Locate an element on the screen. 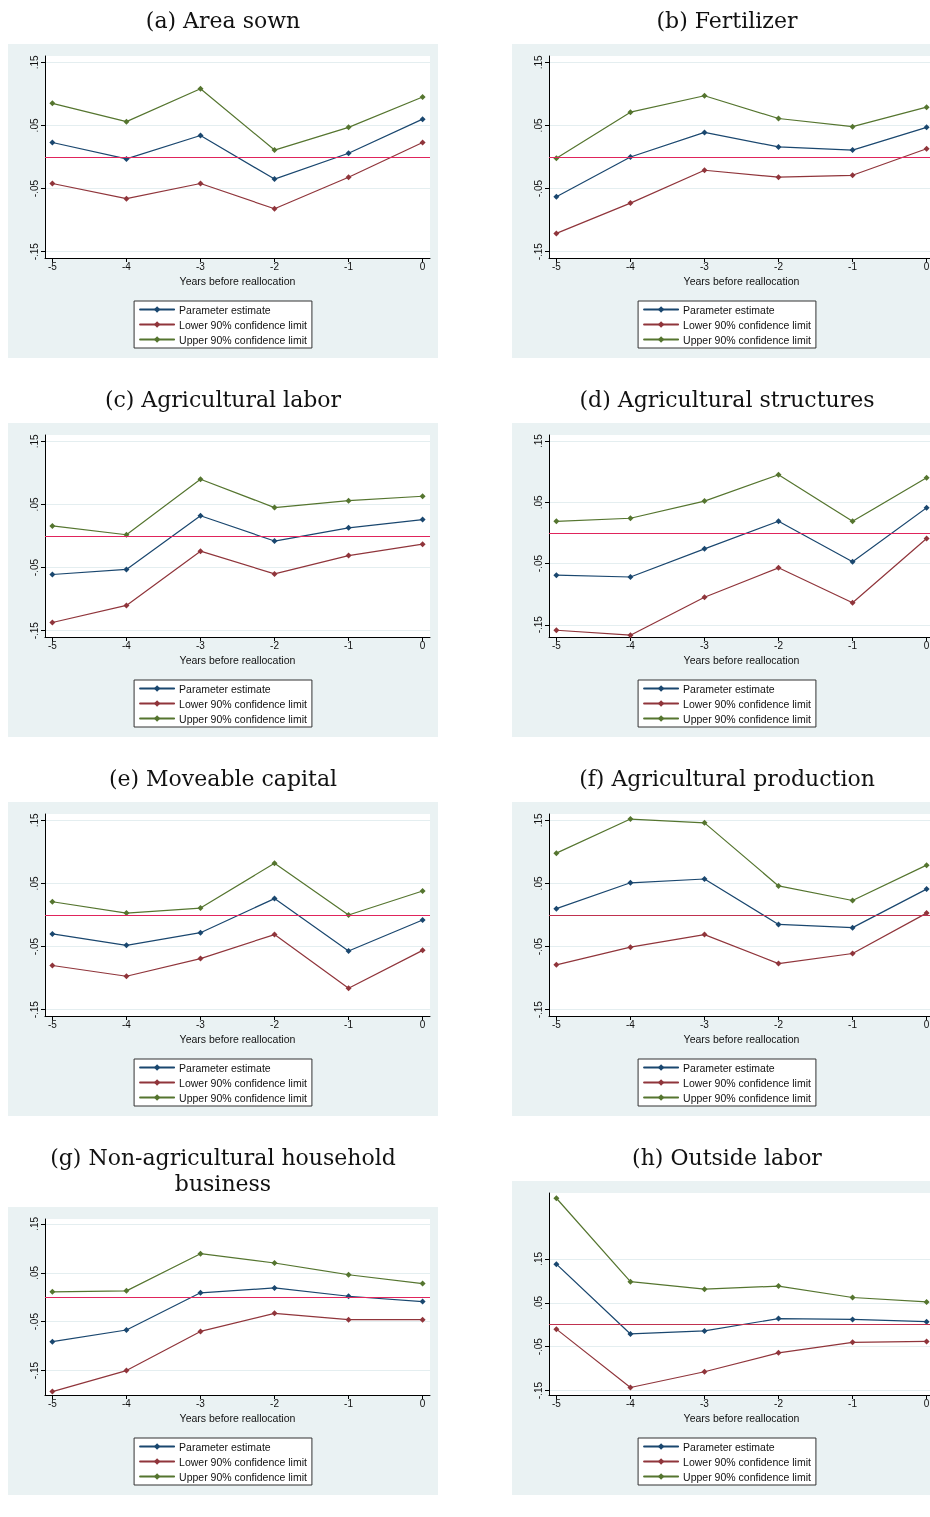  chart-title: (g) Non-agricultural household business is located at coordinates (223, 1171).